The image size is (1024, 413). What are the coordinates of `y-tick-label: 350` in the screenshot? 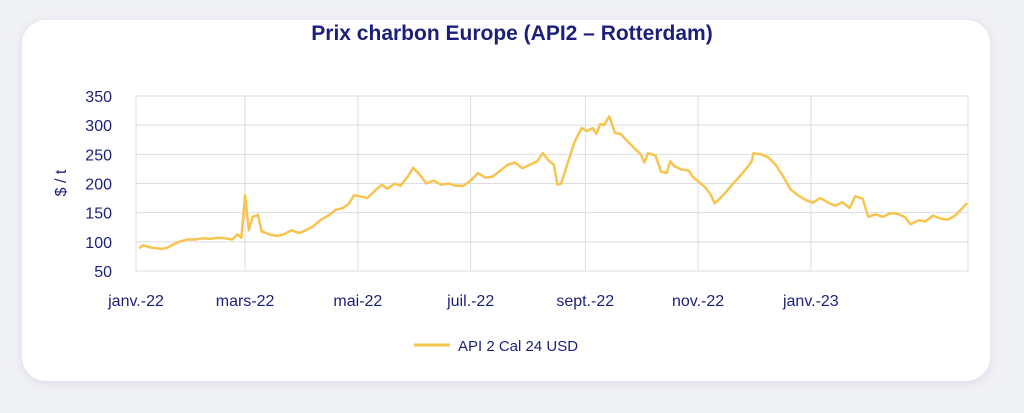 It's located at (98, 97).